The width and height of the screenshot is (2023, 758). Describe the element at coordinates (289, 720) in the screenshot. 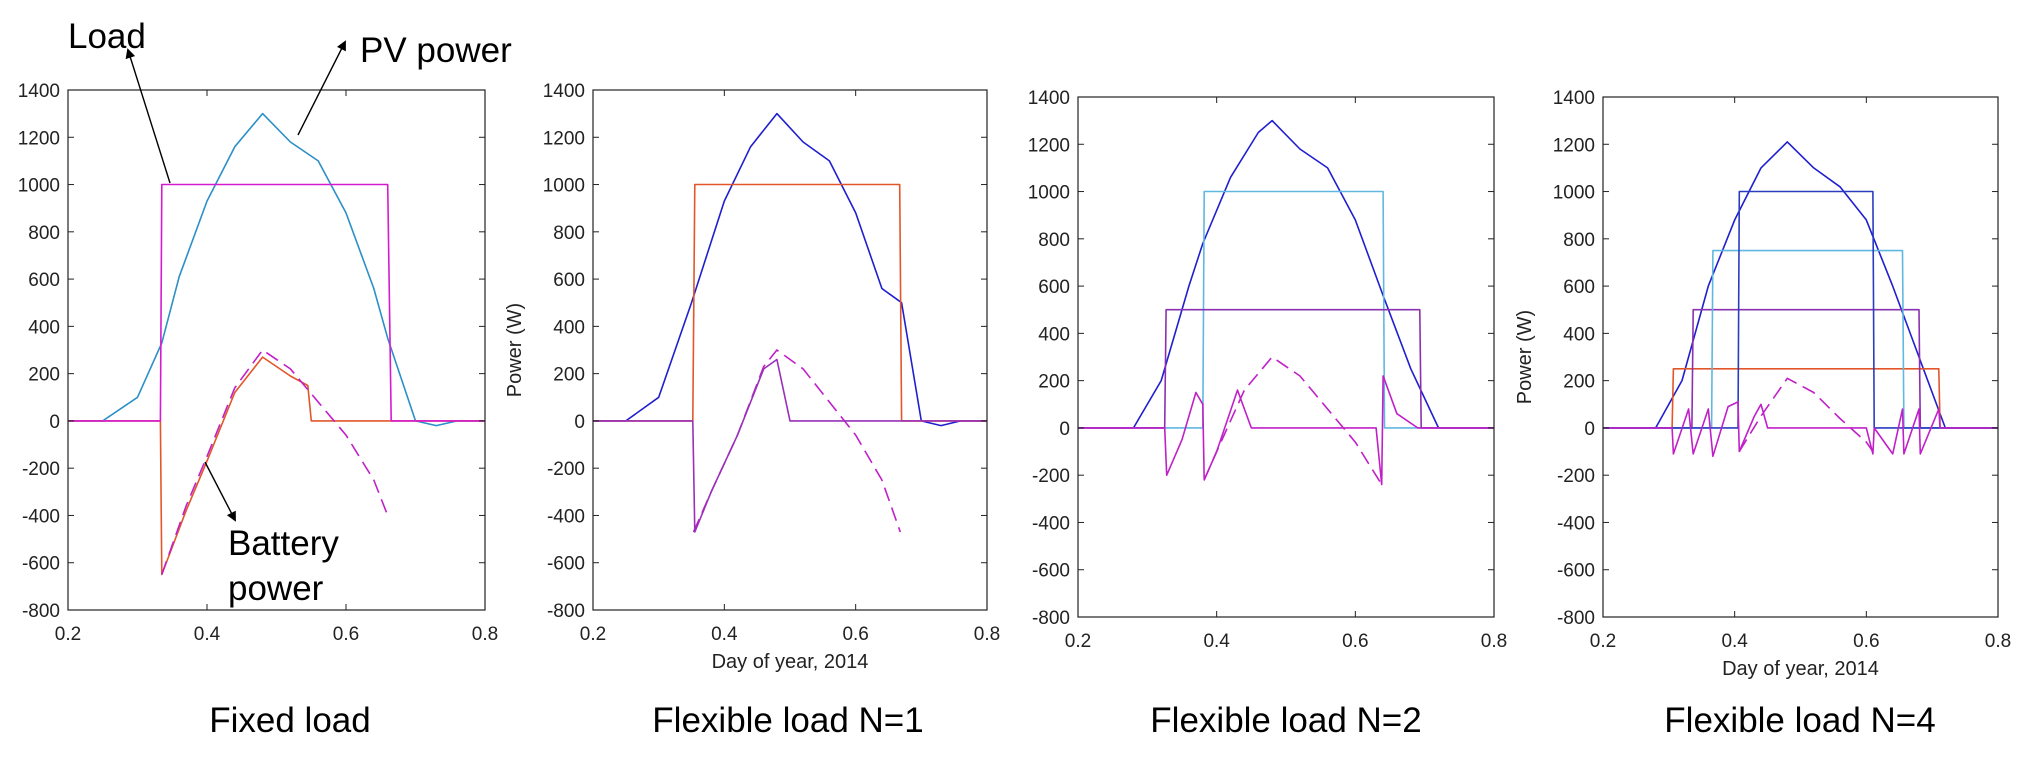

I see `panel-caption: Fixed load` at that location.